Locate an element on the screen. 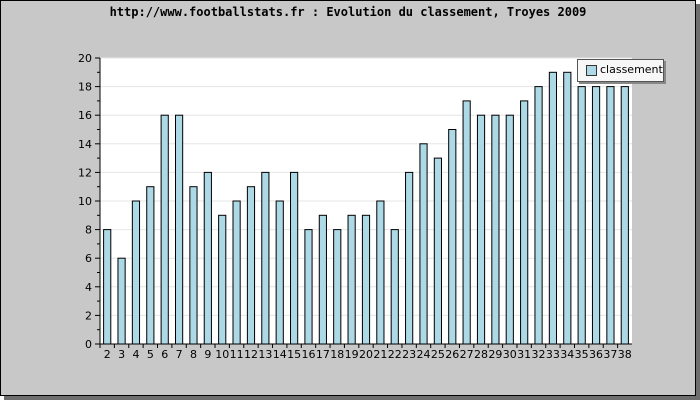  x-tick-label: 10 is located at coordinates (222, 354).